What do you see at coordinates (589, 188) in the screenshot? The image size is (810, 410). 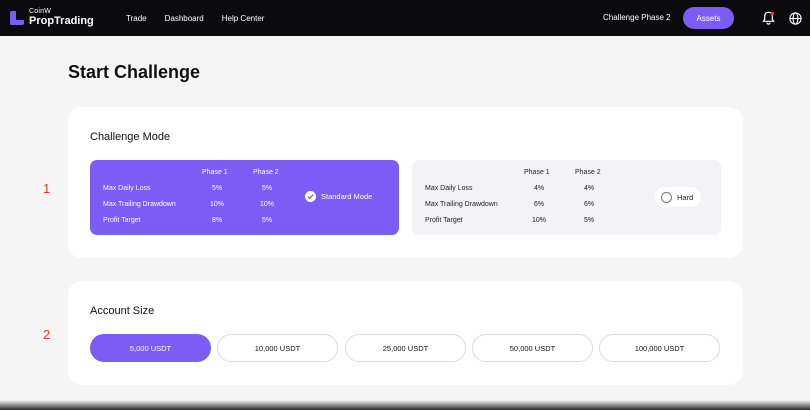 I see `hard-max-daily-loss-phase-2: 4%` at bounding box center [589, 188].